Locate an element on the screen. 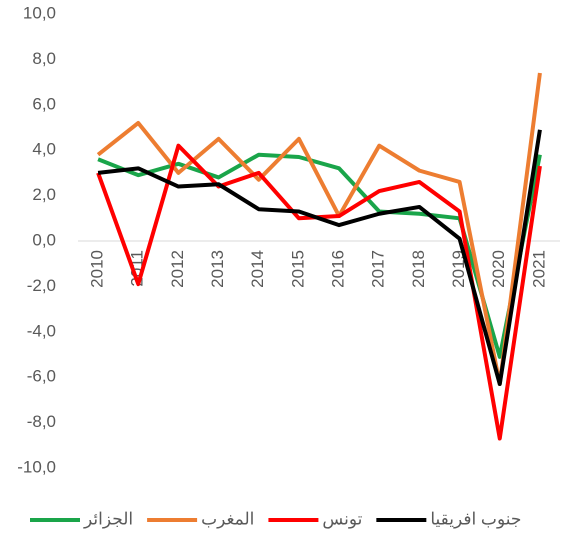 This screenshot has width=561, height=537. y-tick-label: -6,0 is located at coordinates (41, 376).